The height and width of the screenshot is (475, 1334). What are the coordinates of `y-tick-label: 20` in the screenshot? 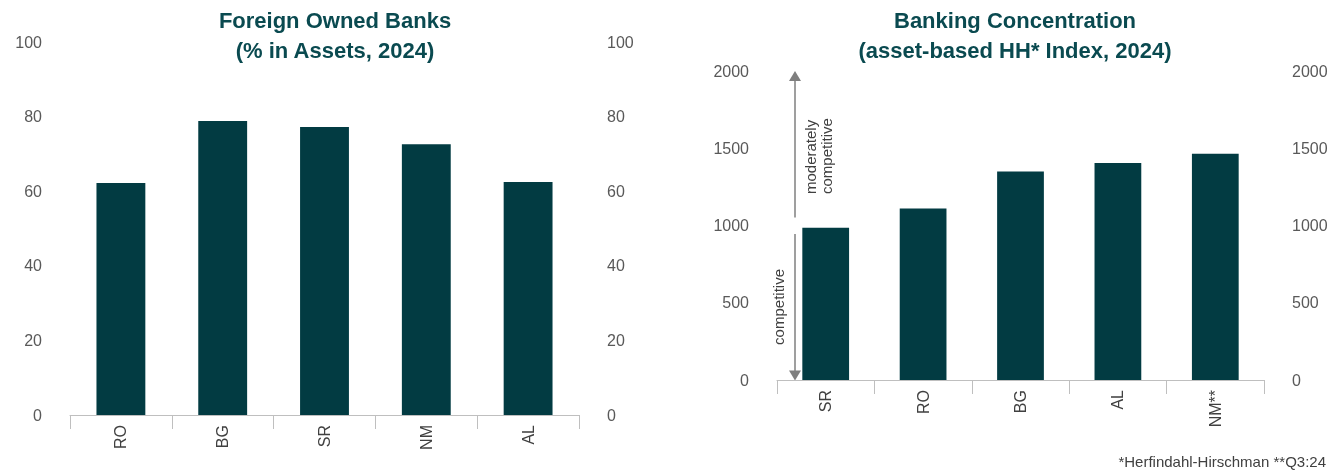 It's located at (33, 340).